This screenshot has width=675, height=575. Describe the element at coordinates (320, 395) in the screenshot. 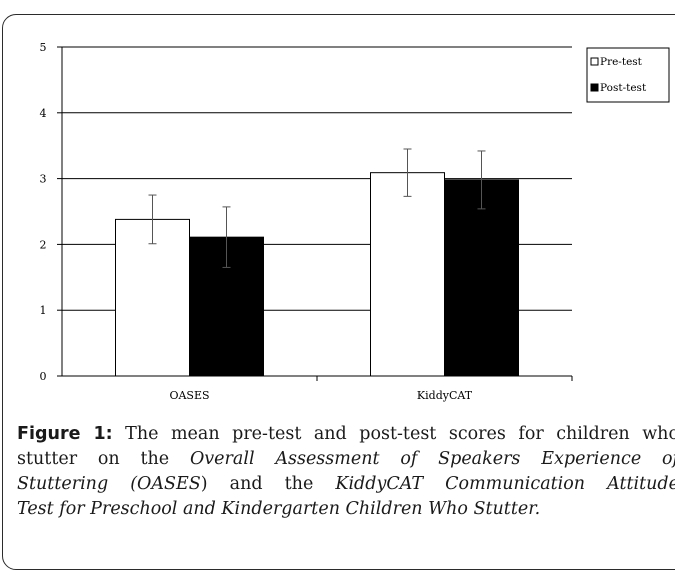

I see `x-tick-labels: OASES KiddyCAT` at that location.